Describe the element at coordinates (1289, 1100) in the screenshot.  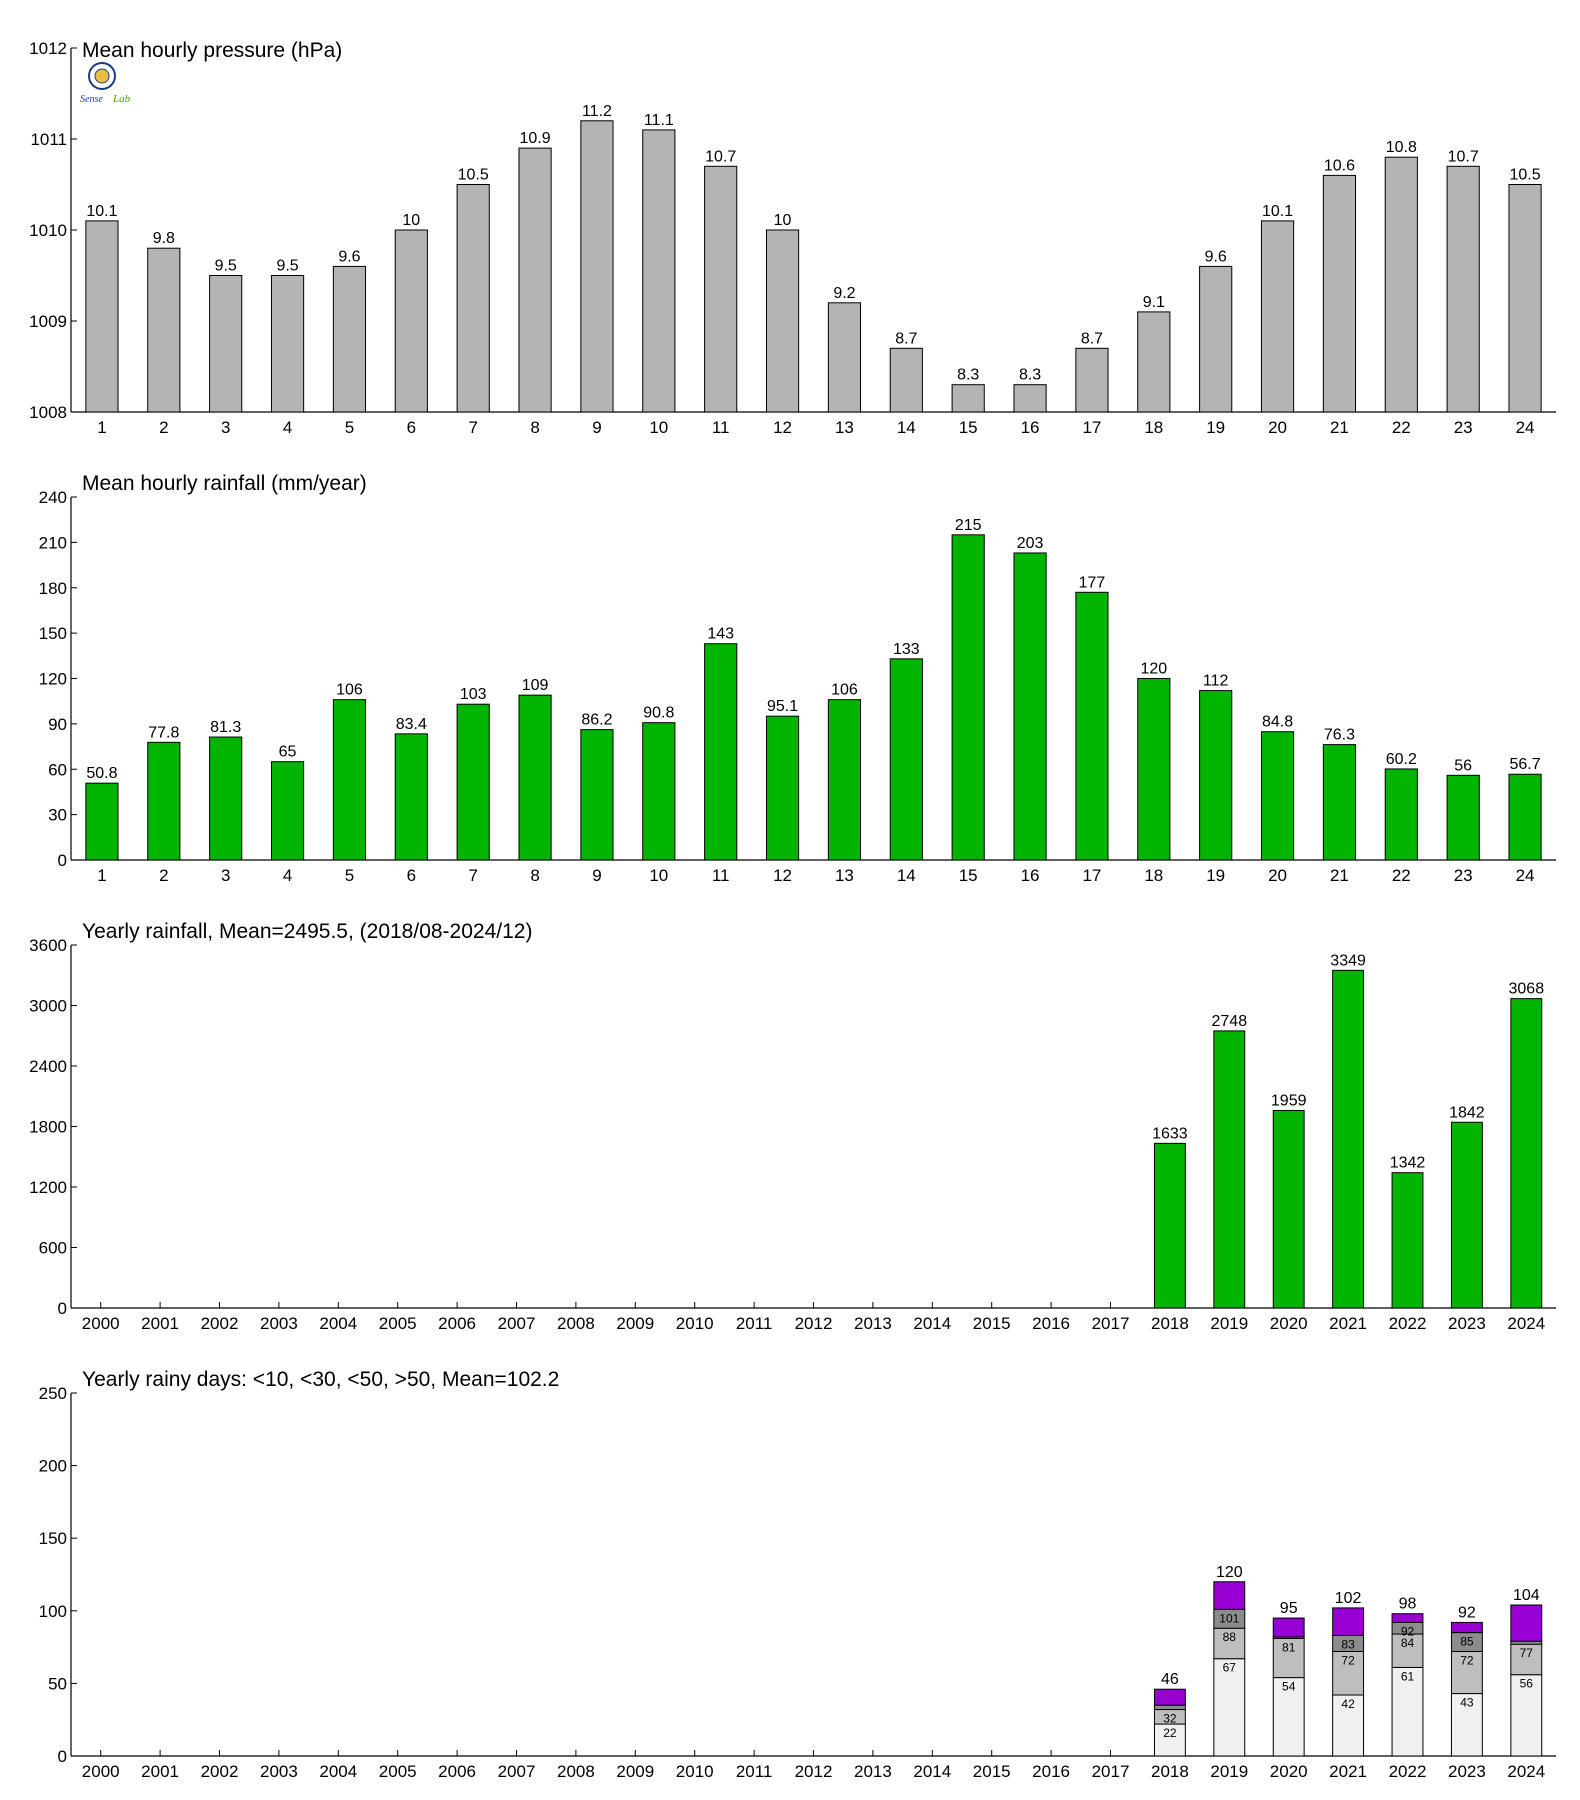
I see `data-label: 1959` at that location.